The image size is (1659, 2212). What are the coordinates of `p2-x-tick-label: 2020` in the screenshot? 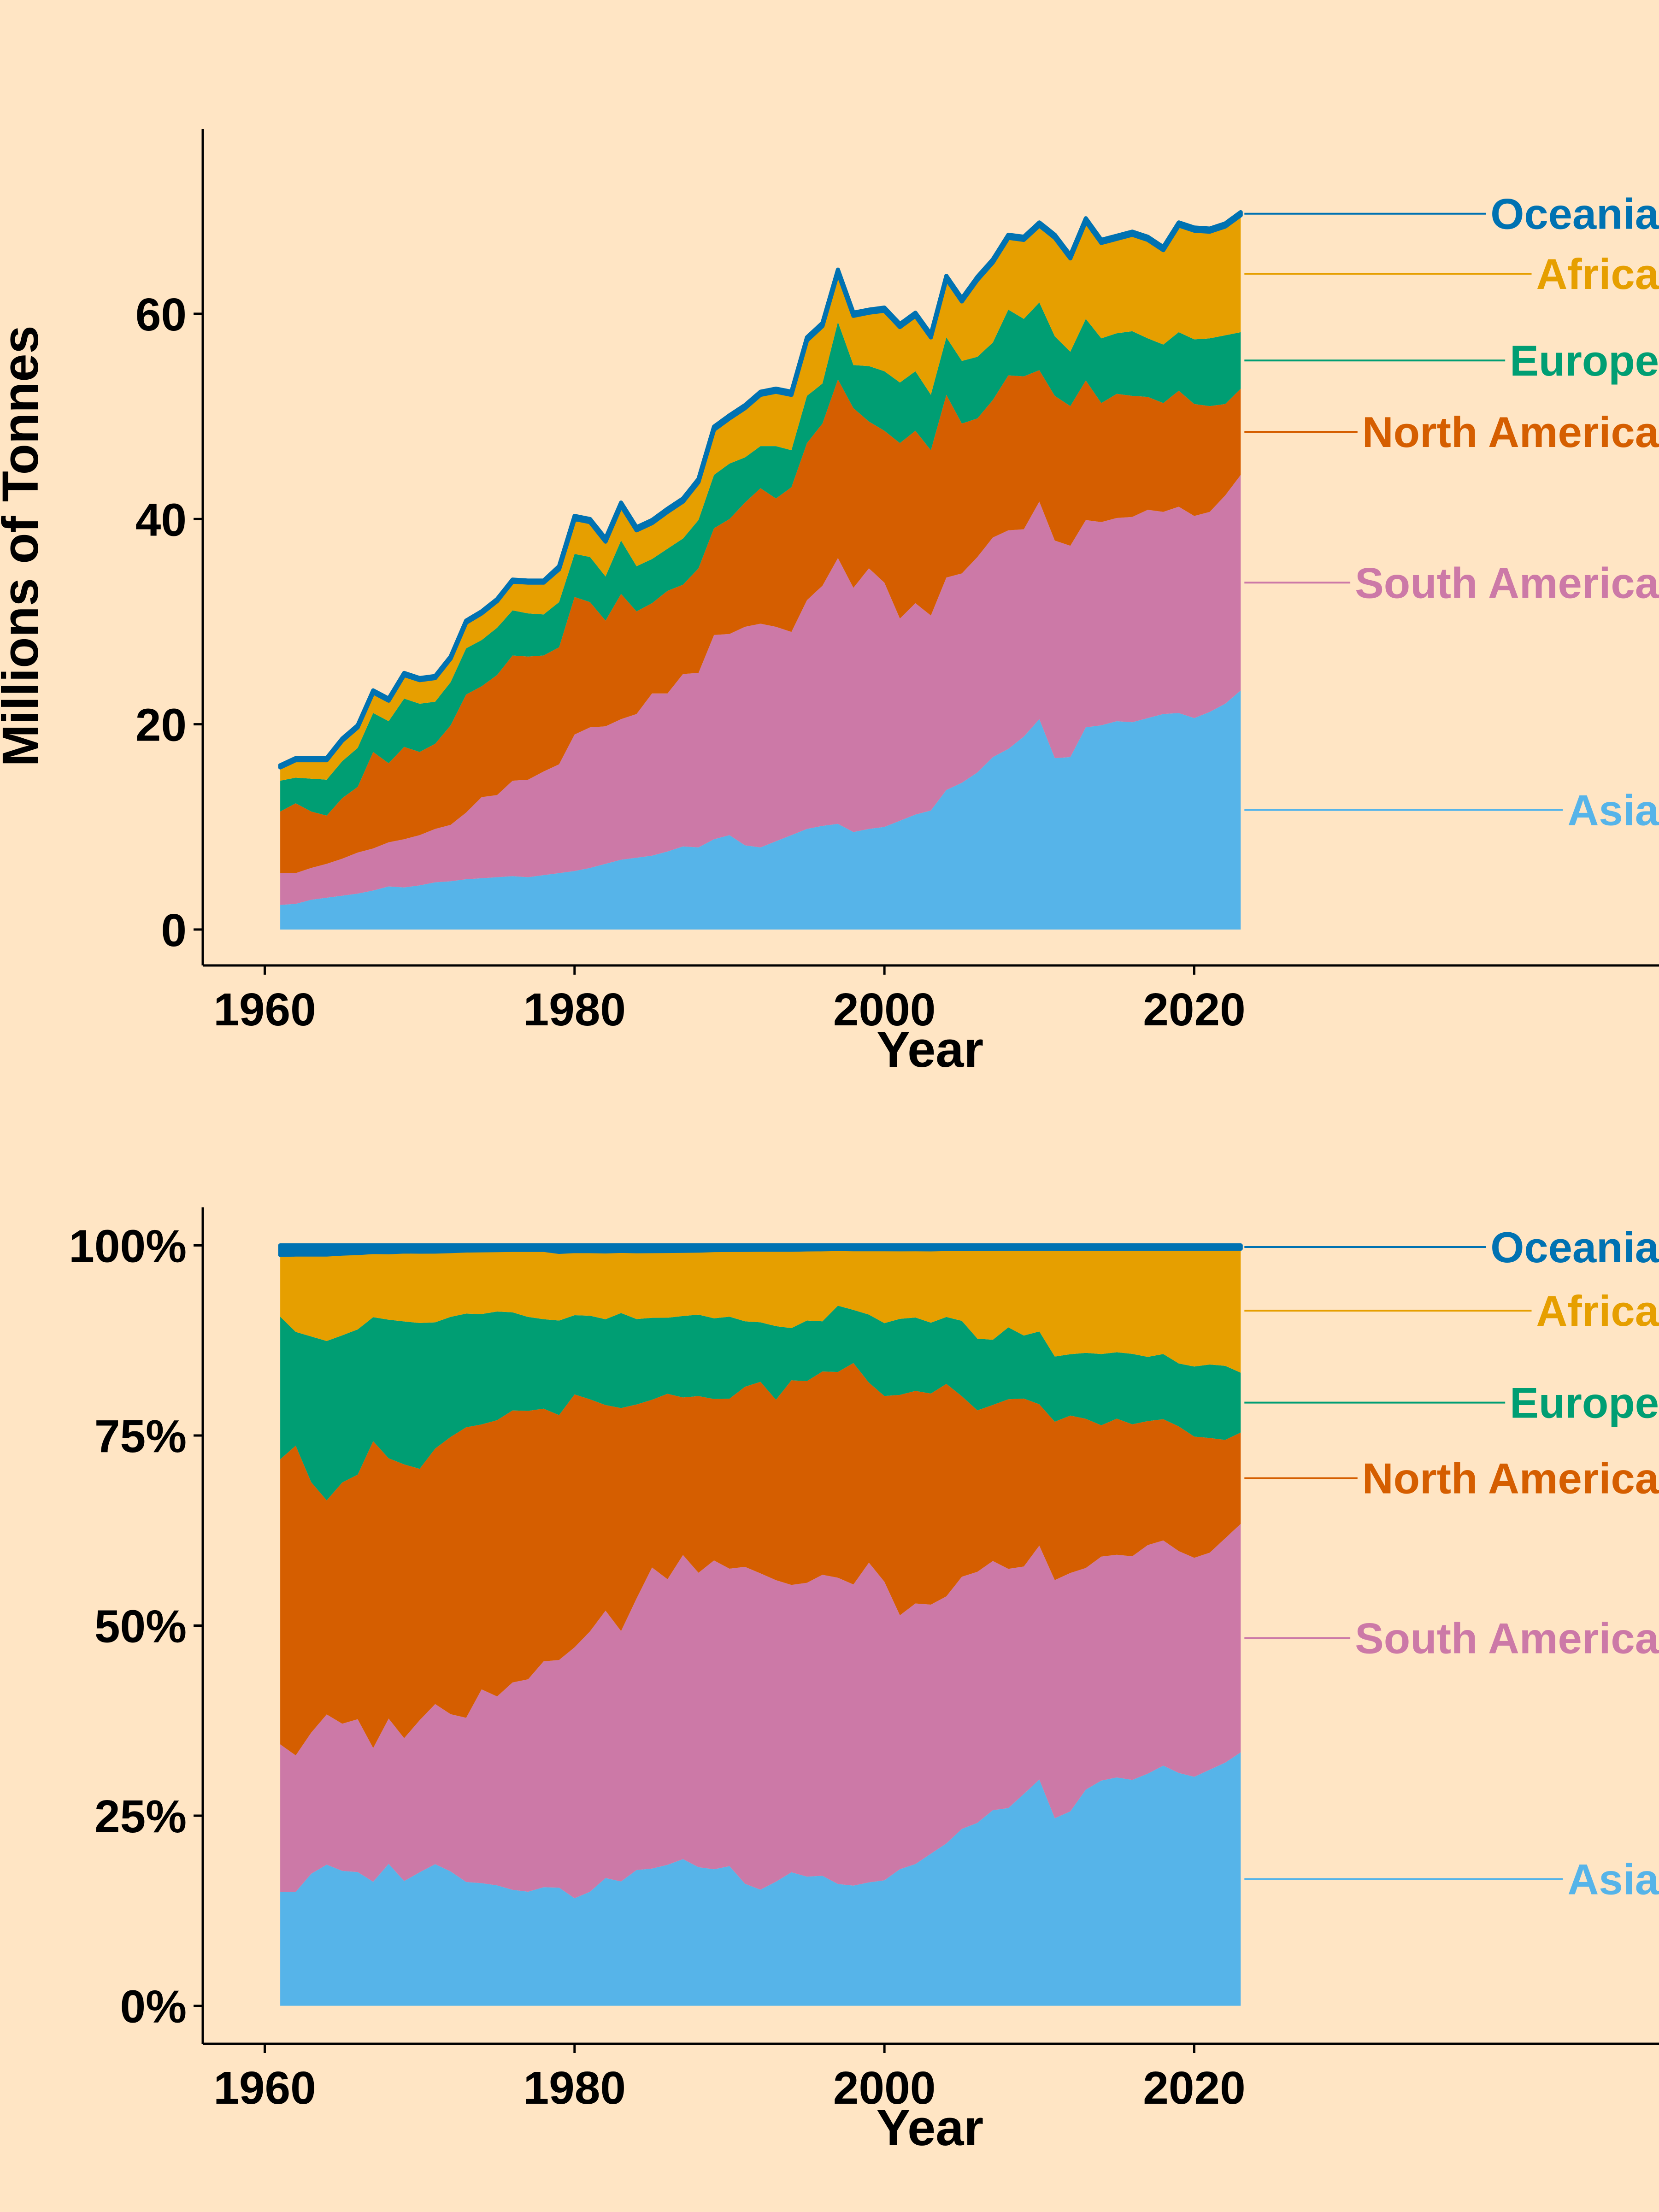 It's located at (1194, 2088).